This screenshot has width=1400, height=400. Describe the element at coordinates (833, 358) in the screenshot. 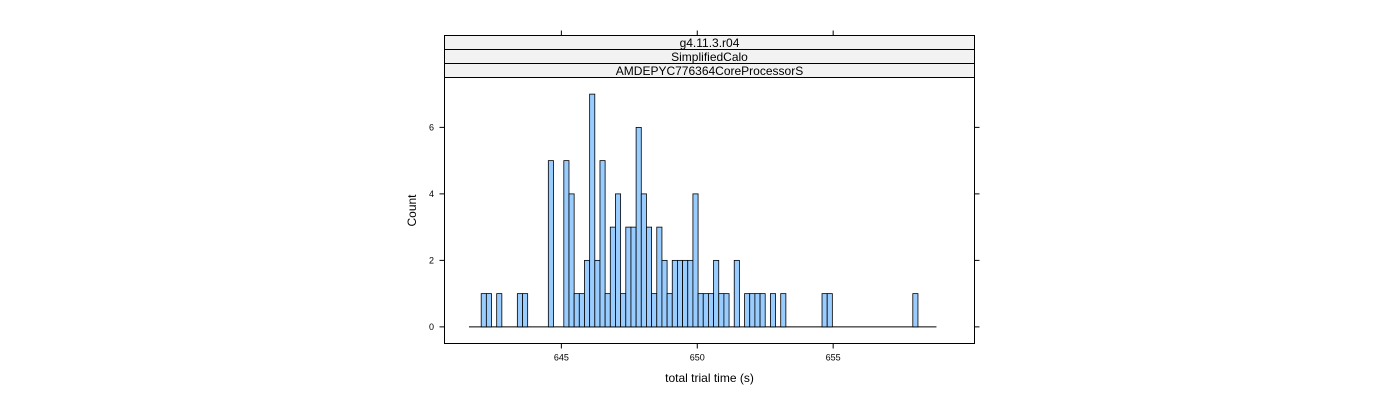

I see `x-tick-label: 655` at that location.